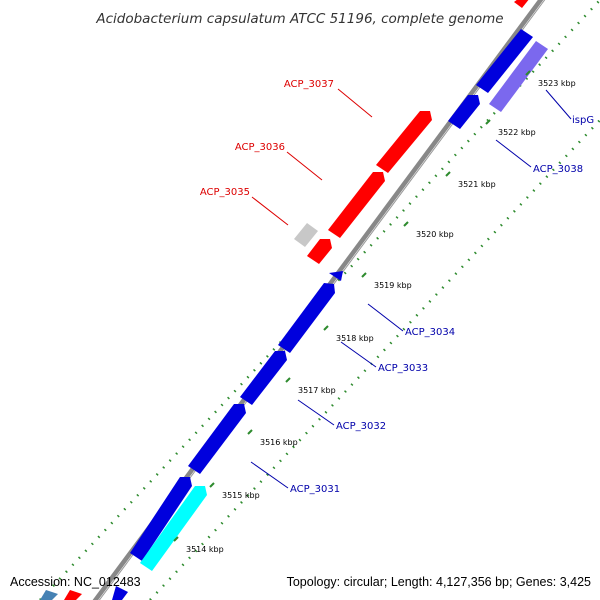 The height and width of the screenshot is (600, 600). I want to click on gene-forward-top, so click(522, 4).